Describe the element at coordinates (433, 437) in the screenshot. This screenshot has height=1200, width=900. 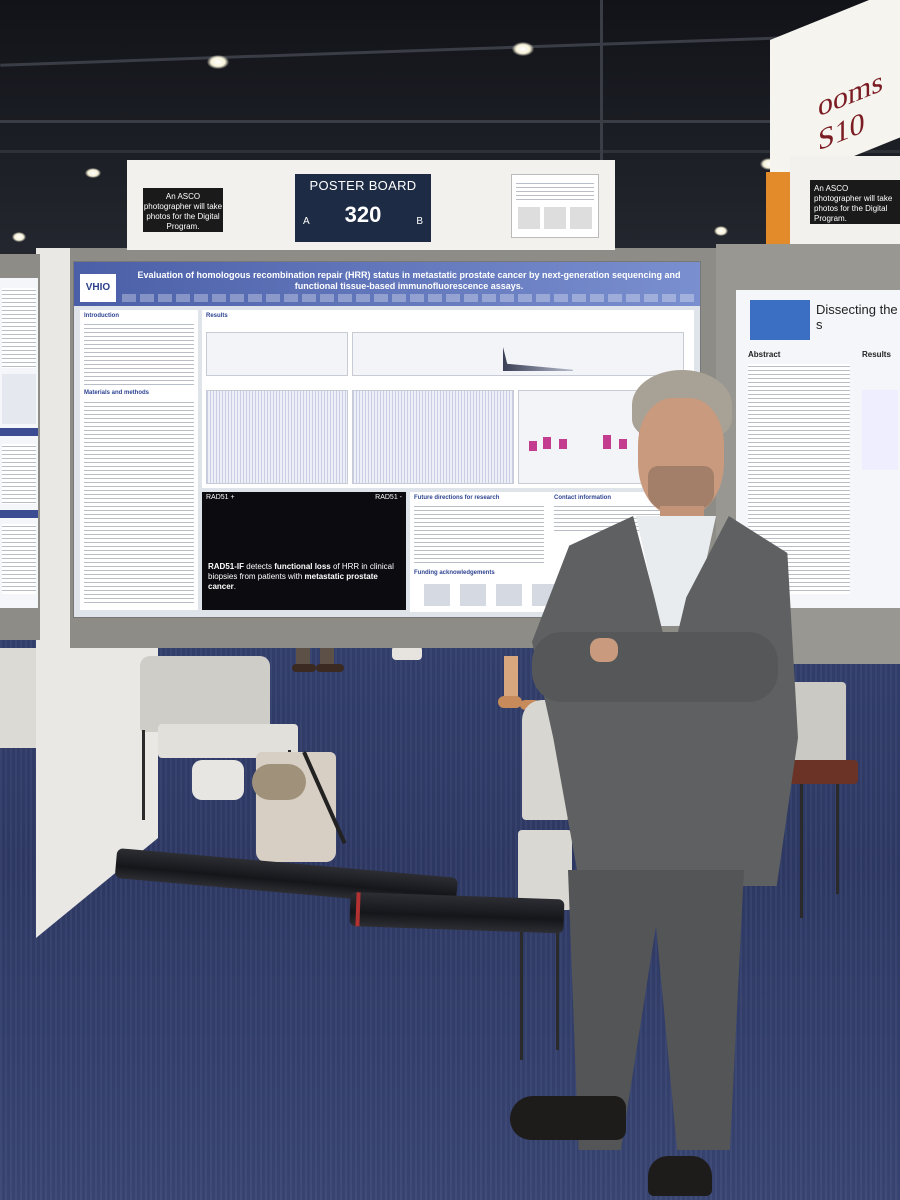
I see `rad51-alteration-heatmap` at that location.